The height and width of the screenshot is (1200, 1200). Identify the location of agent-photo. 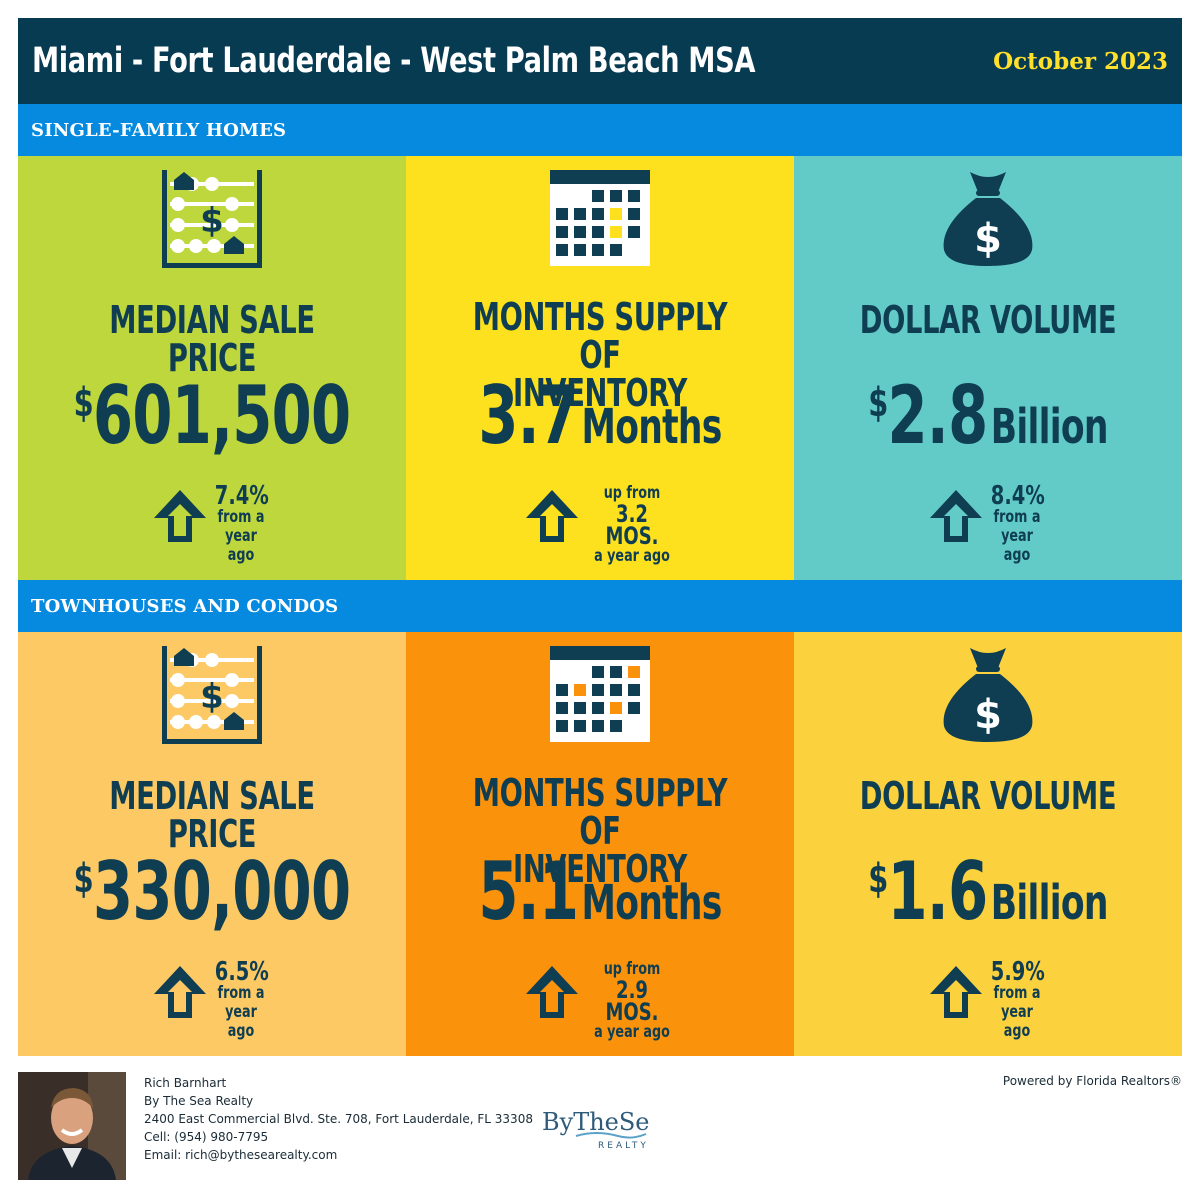
(72, 1126).